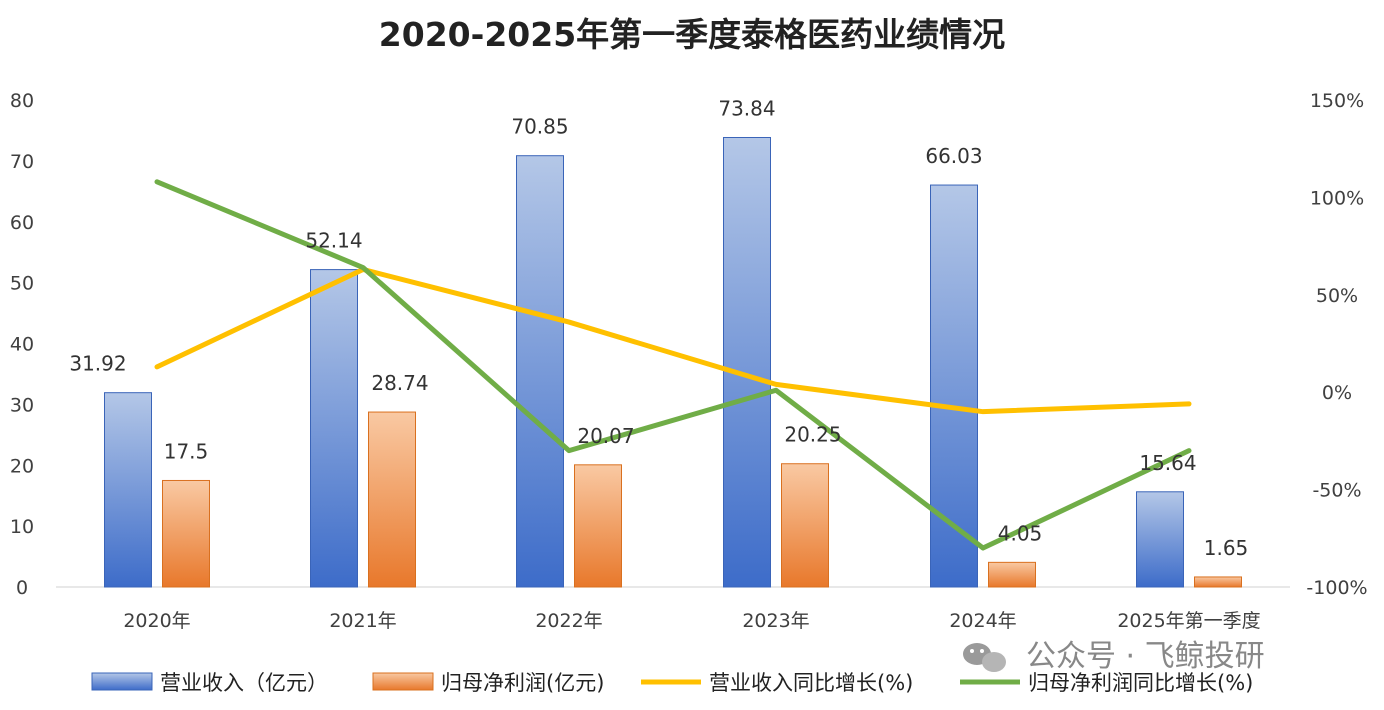 This screenshot has width=1384, height=710. I want to click on y-axis-right: -100% -50% 0% 50% 100% 150%, so click(1336, 344).